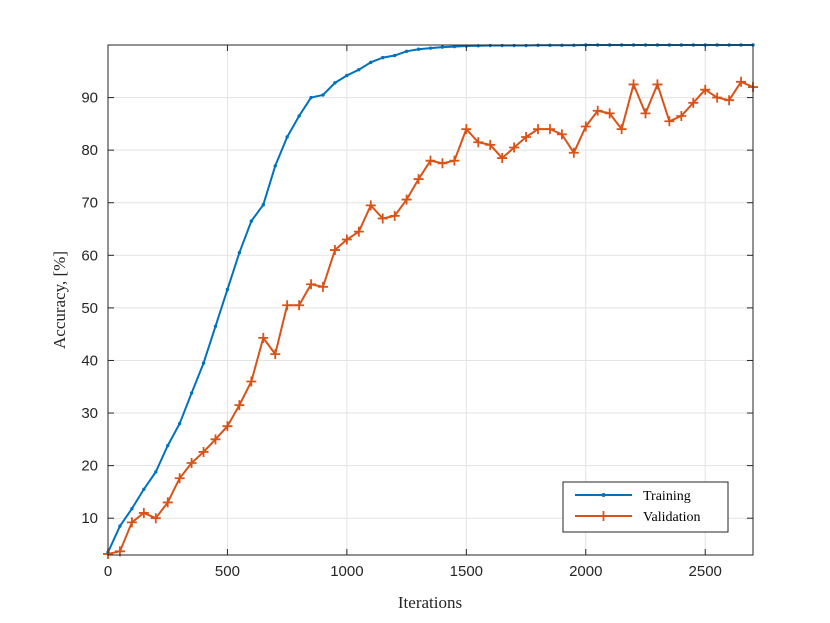 This screenshot has width=830, height=623. What do you see at coordinates (59, 300) in the screenshot?
I see `y-axis-title: Accuracy, [%]` at bounding box center [59, 300].